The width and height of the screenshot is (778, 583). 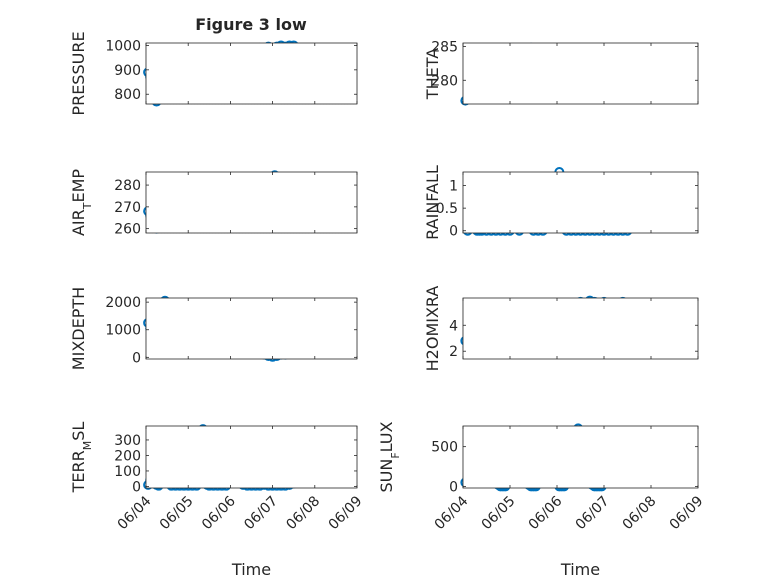 I want to click on subplot-1: 800 900 1000 PRESSURE, so click(x=213, y=73).